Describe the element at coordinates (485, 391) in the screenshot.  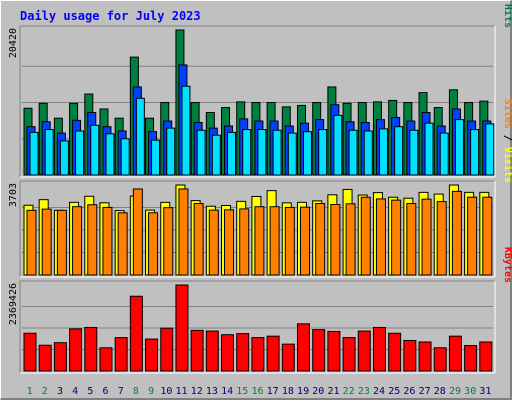
I see `x-tick-label-day-31: 31` at that location.